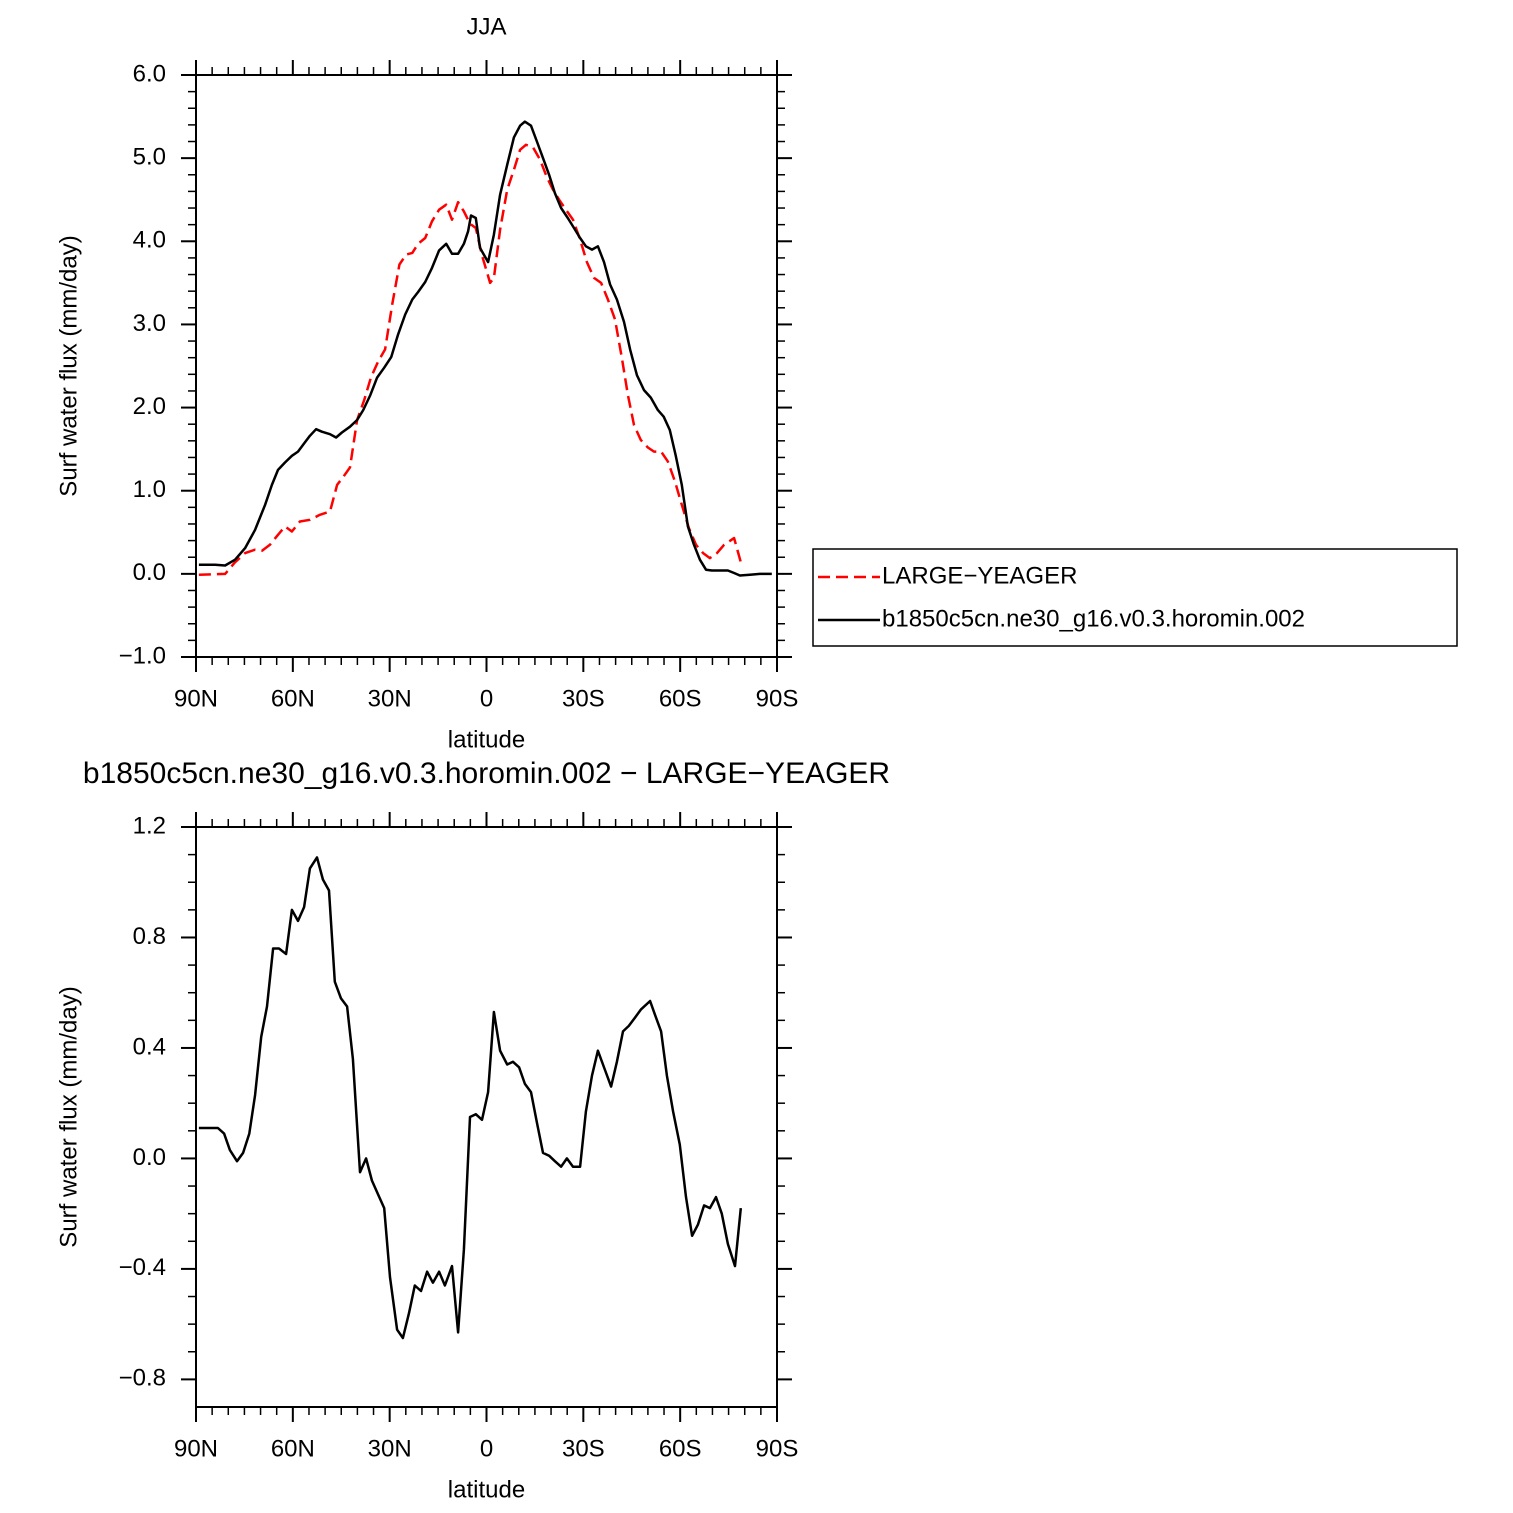  I want to click on y-tick-label: −1.0, so click(142, 655).